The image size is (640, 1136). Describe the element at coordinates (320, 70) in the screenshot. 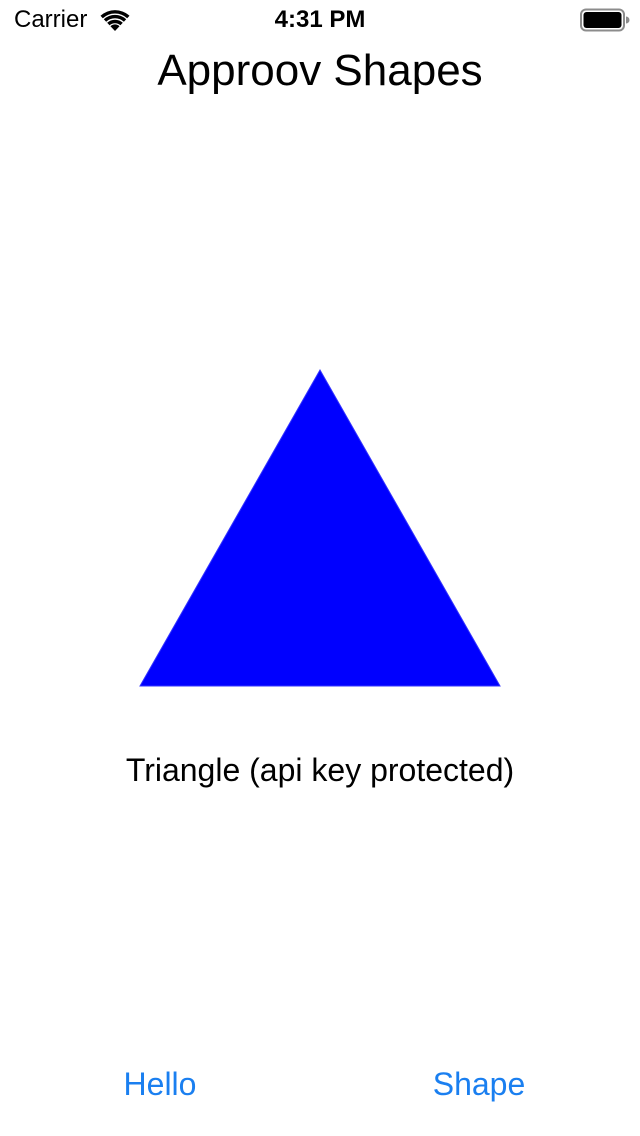

I see `page-title: Approov Shapes` at that location.